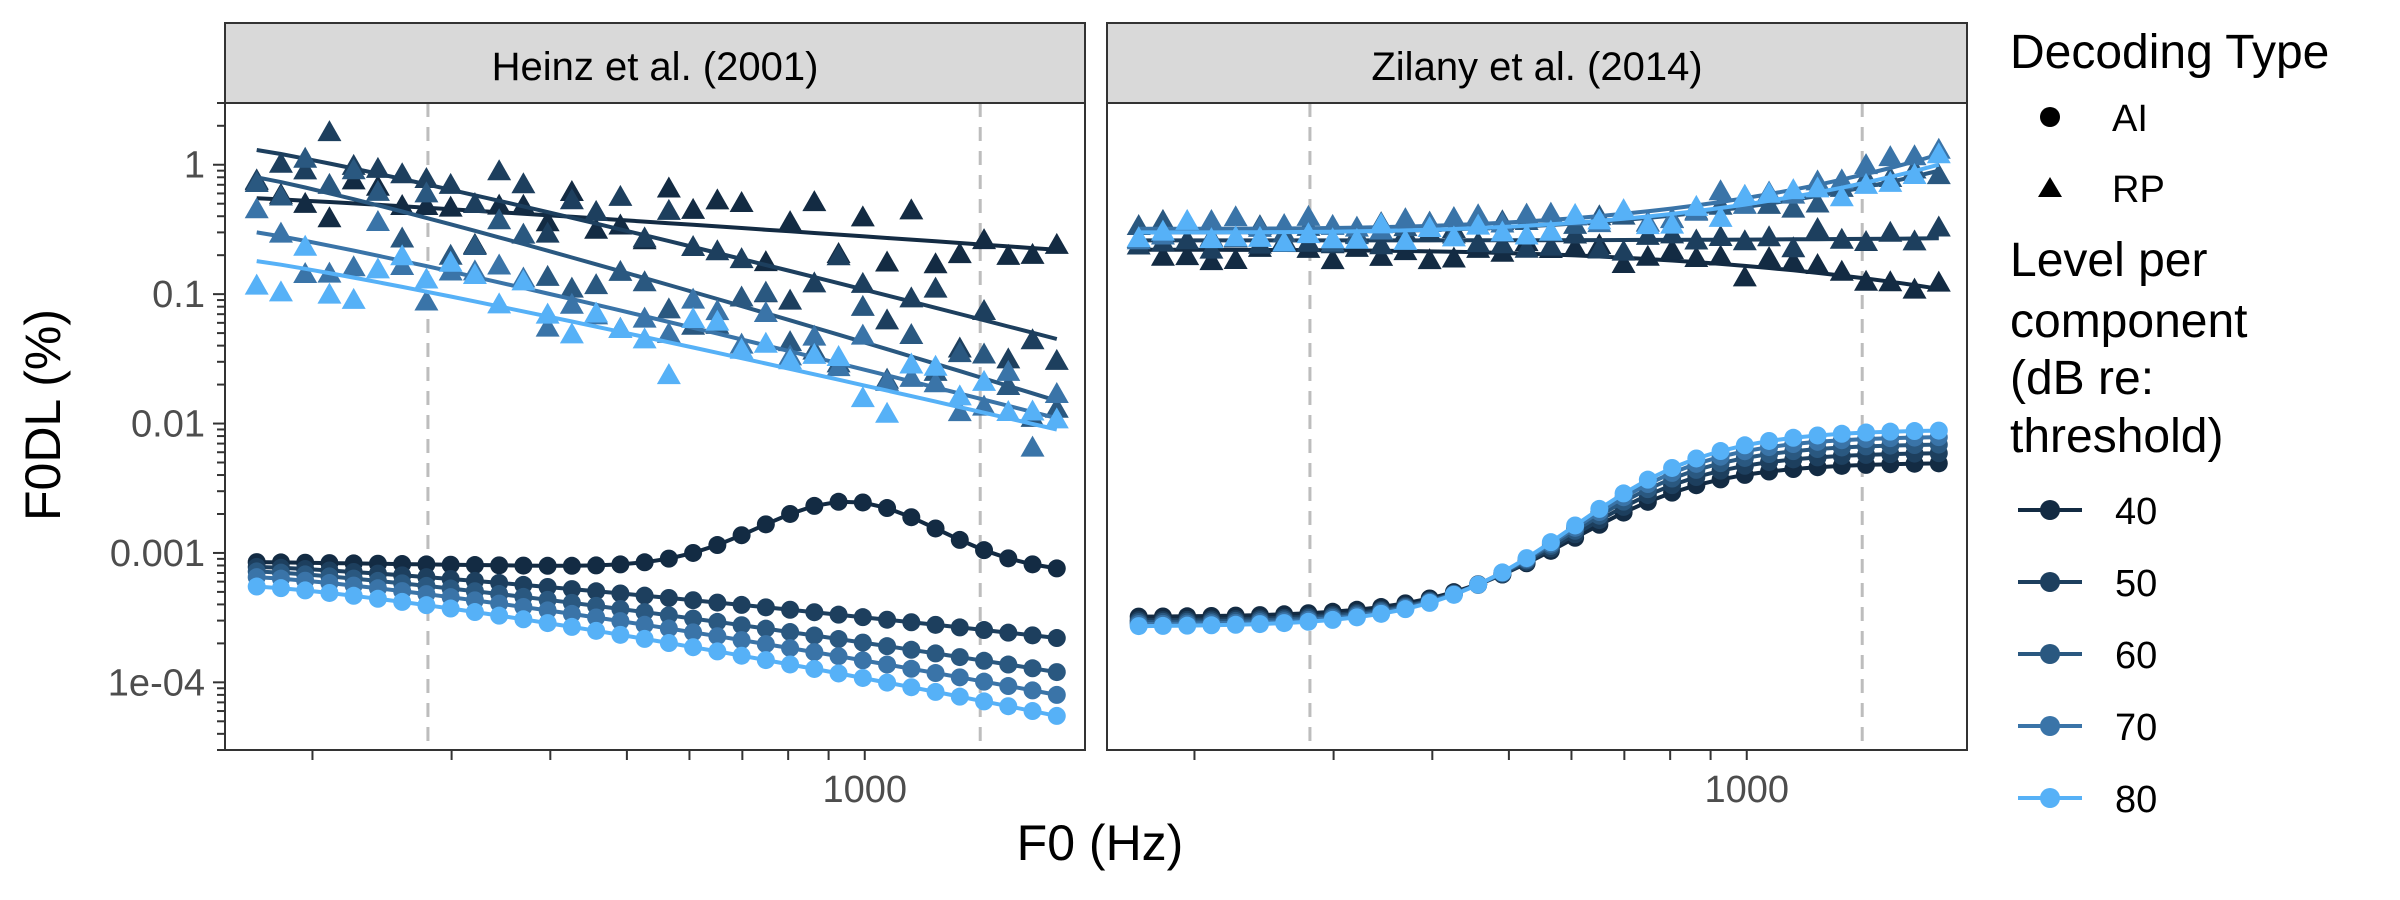 This screenshot has height=900, width=2400. What do you see at coordinates (609, 780) in the screenshot?
I see `x-axis-ticks: 1000` at bounding box center [609, 780].